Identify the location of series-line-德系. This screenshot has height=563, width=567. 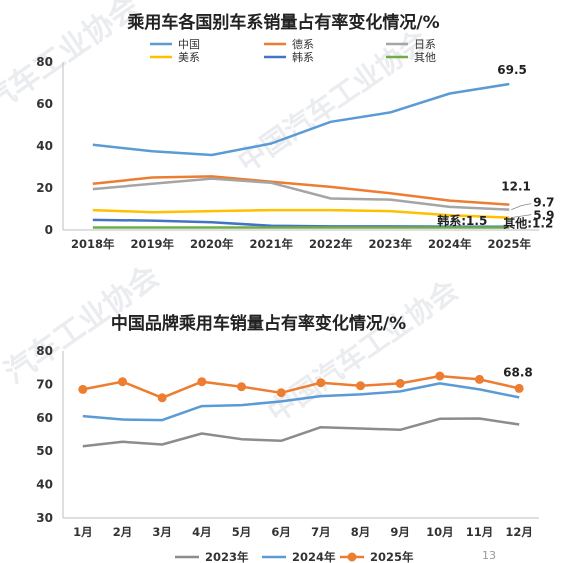
(301, 190).